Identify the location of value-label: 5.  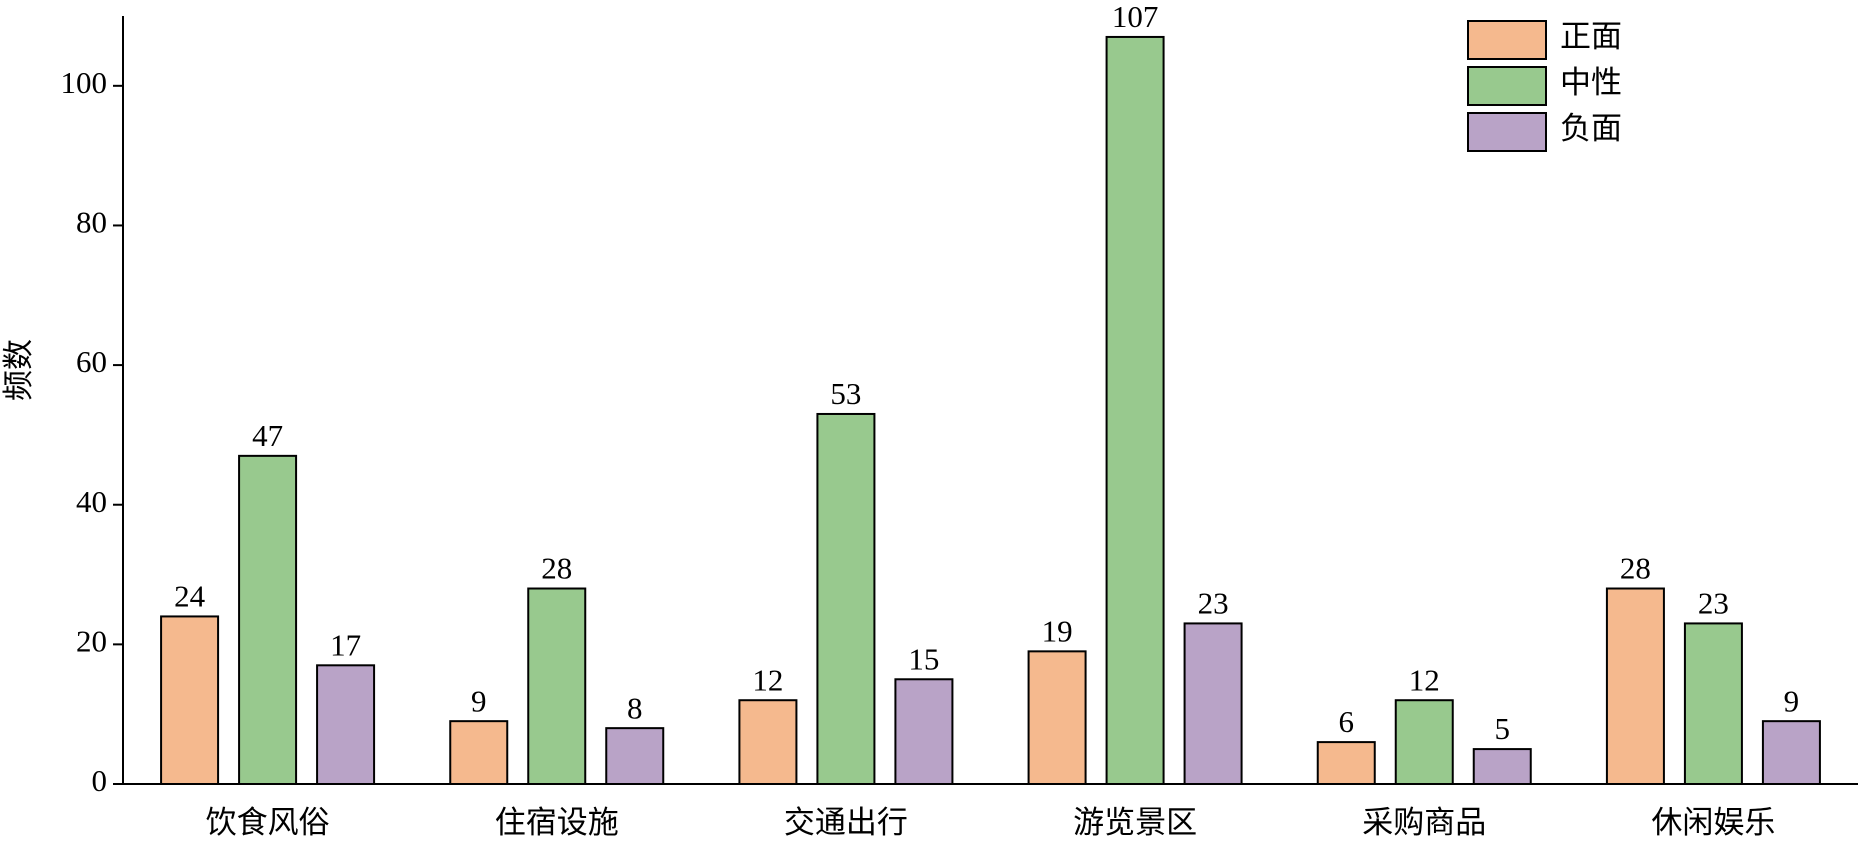
(1503, 728).